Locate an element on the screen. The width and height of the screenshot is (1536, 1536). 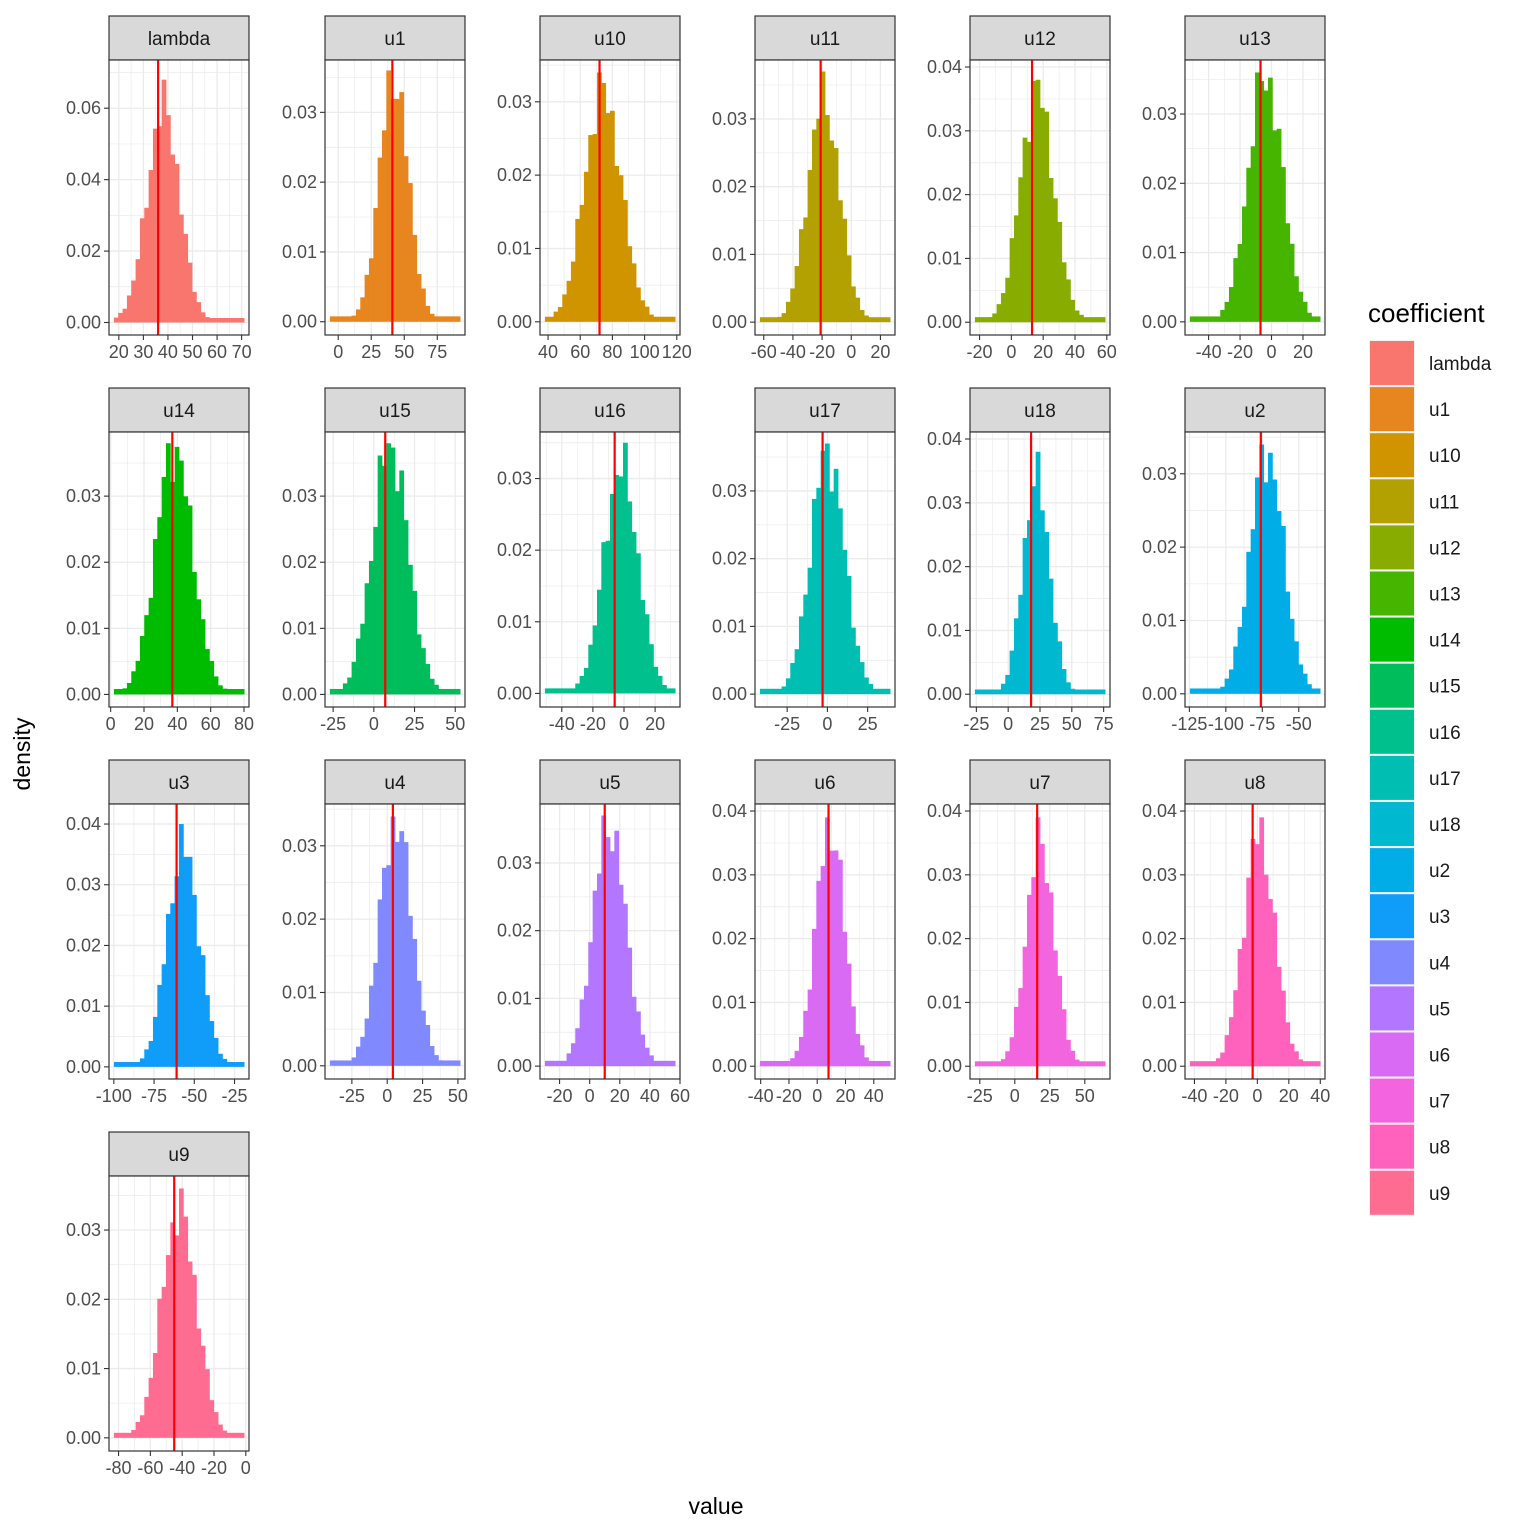
facet-u6: u6 -40 -20 0 20 40 0.00 0.01 0.02 0.03 0.04 is located at coordinates (804, 932).